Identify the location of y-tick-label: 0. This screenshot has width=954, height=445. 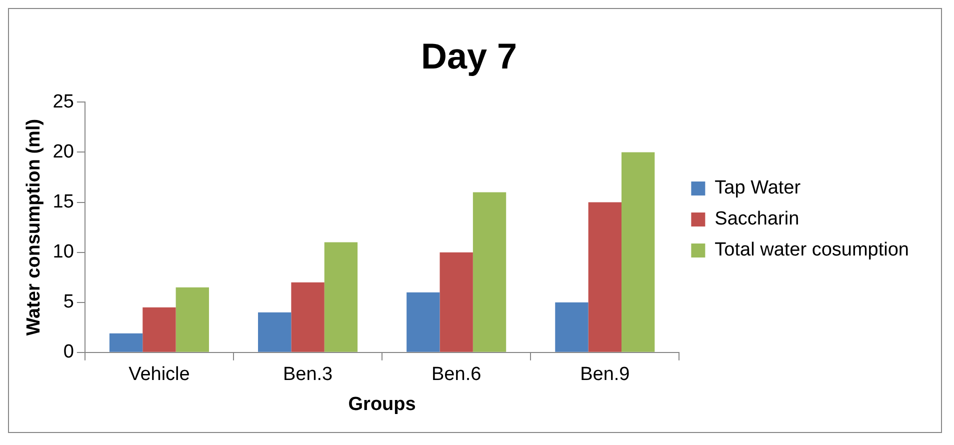
(68, 352).